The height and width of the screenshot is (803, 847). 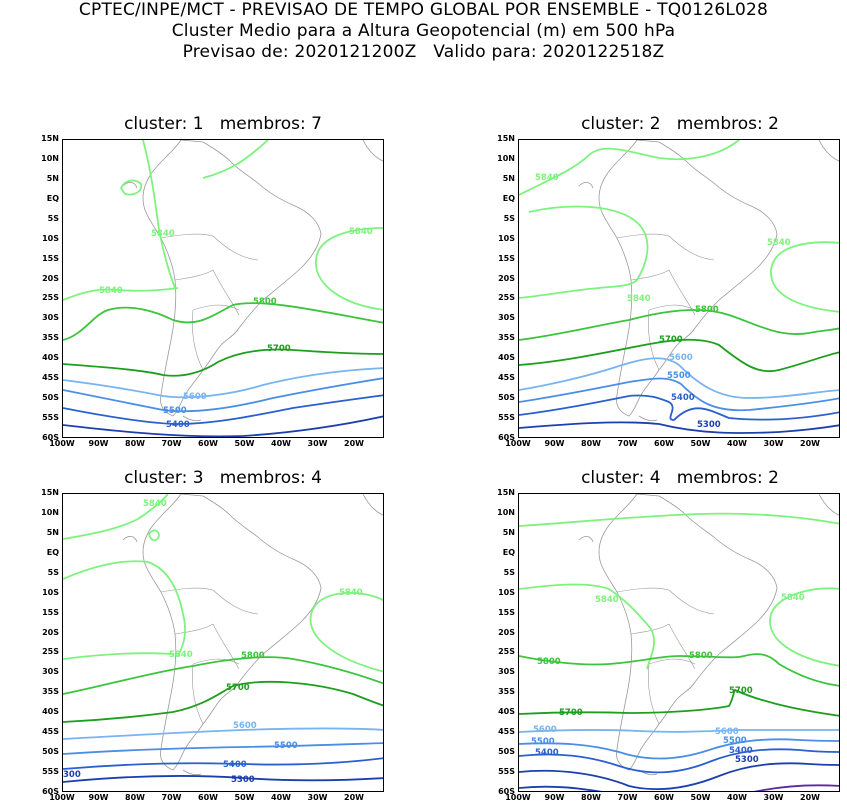 What do you see at coordinates (508, 532) in the screenshot?
I see `lat-tick-label: 5N` at bounding box center [508, 532].